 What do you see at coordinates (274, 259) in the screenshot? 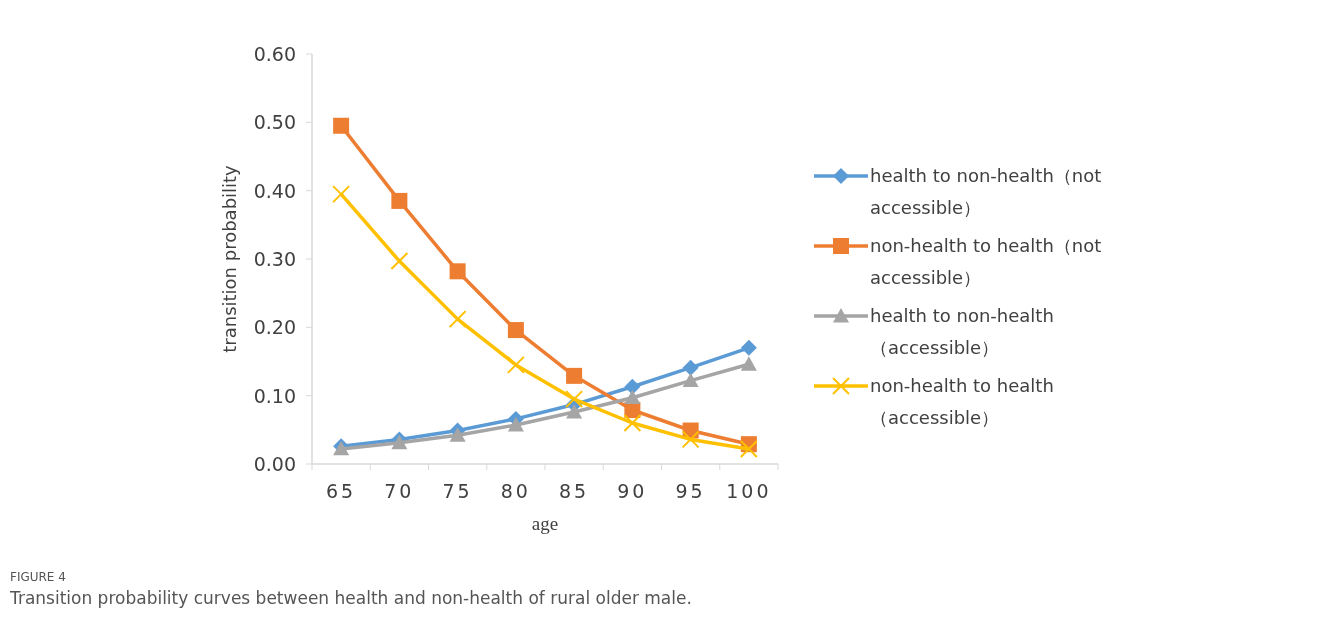
I see `y-tick-label: 0.30` at bounding box center [274, 259].